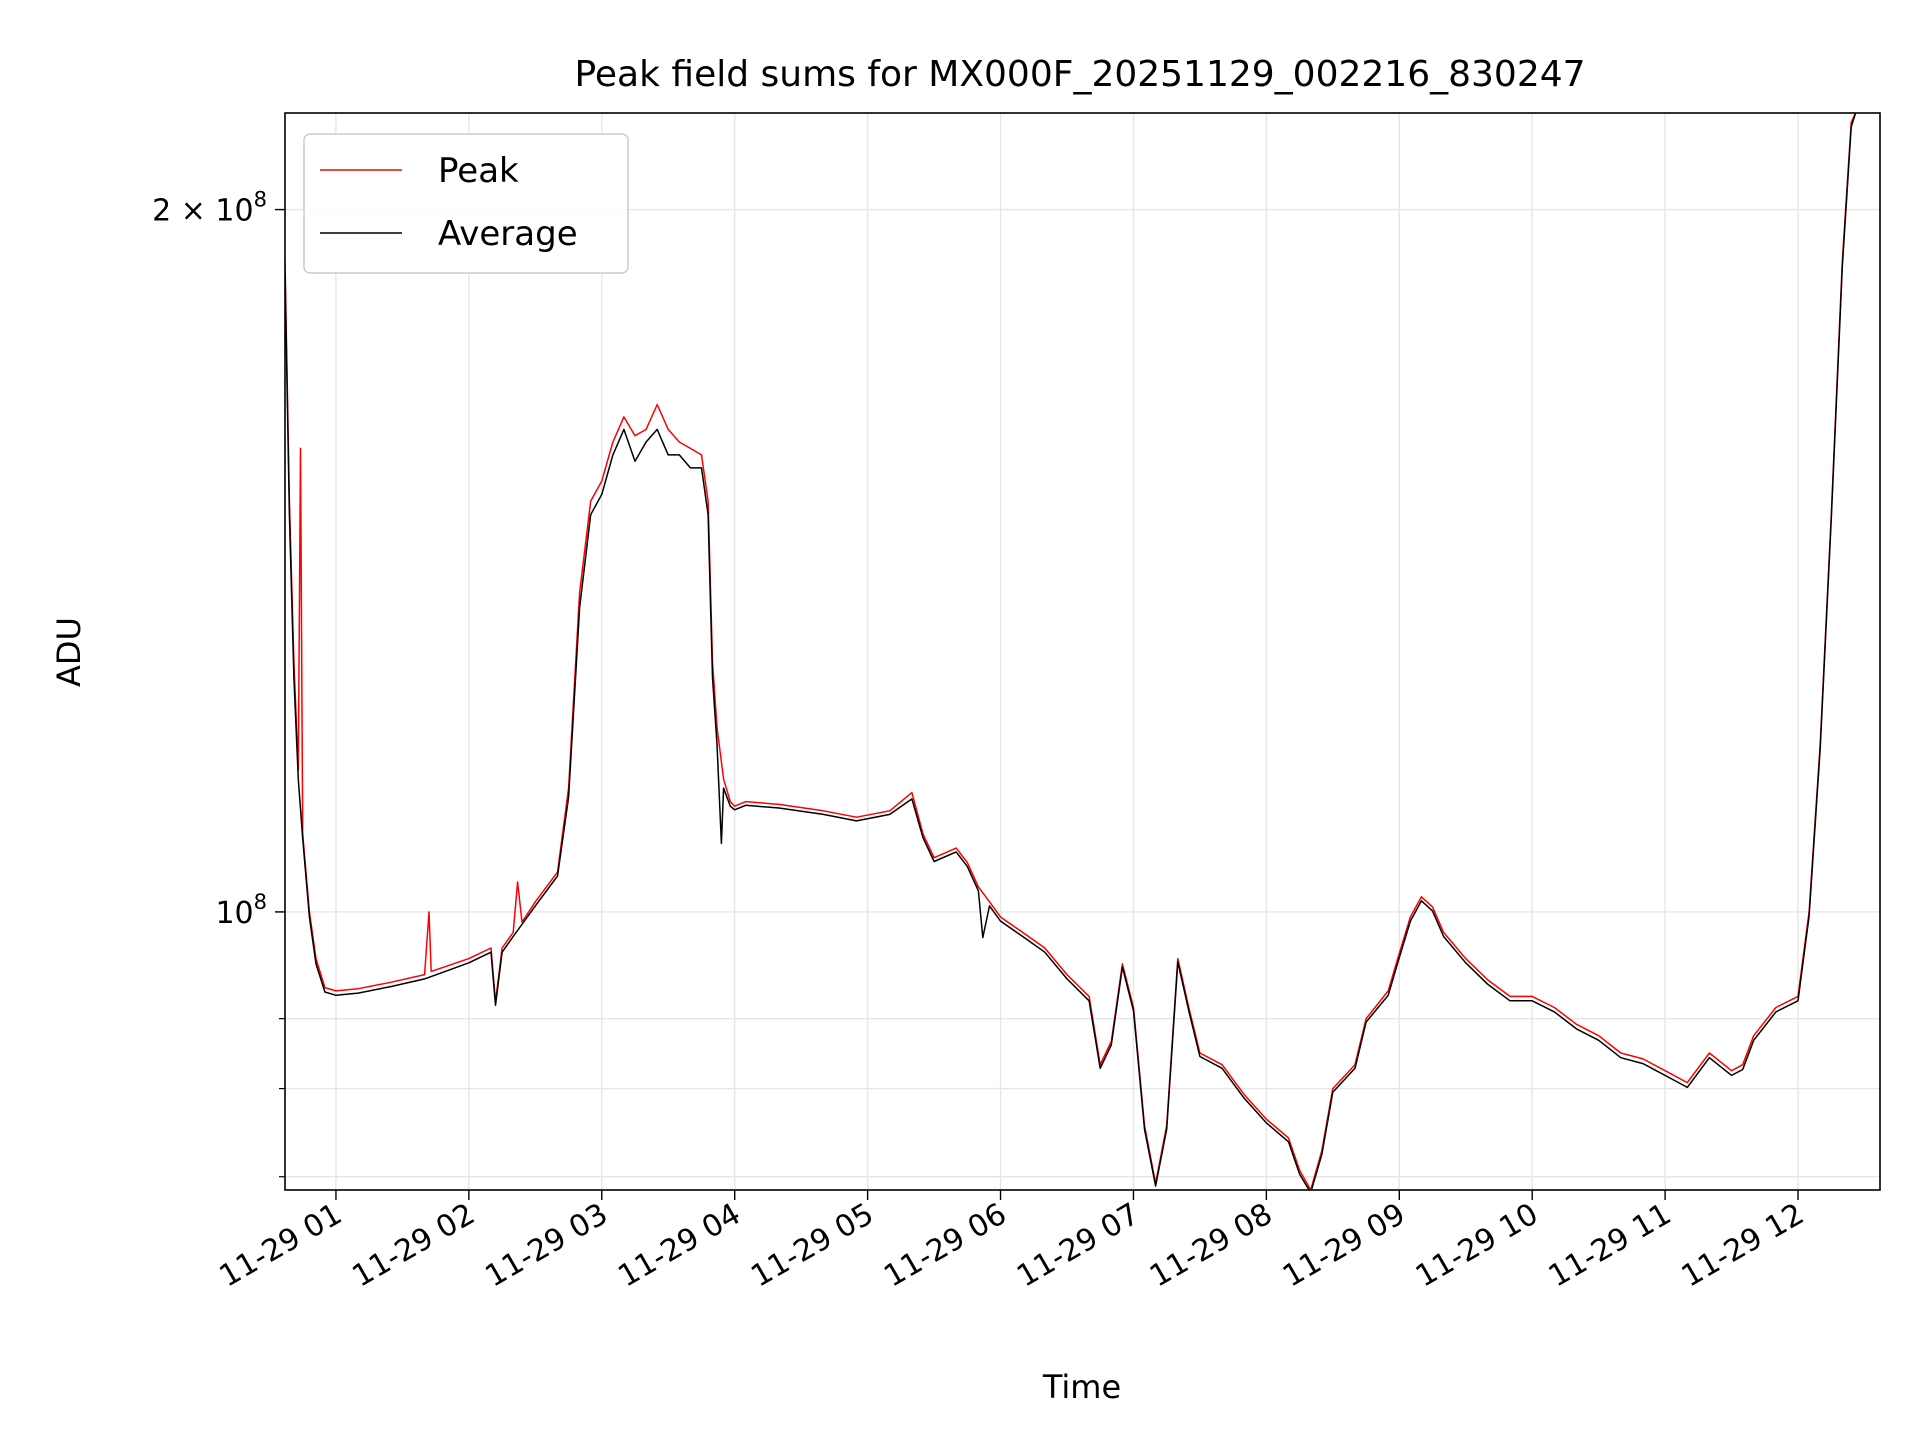 The height and width of the screenshot is (1440, 1920). I want to click on y-tick-label: 108, so click(241, 910).